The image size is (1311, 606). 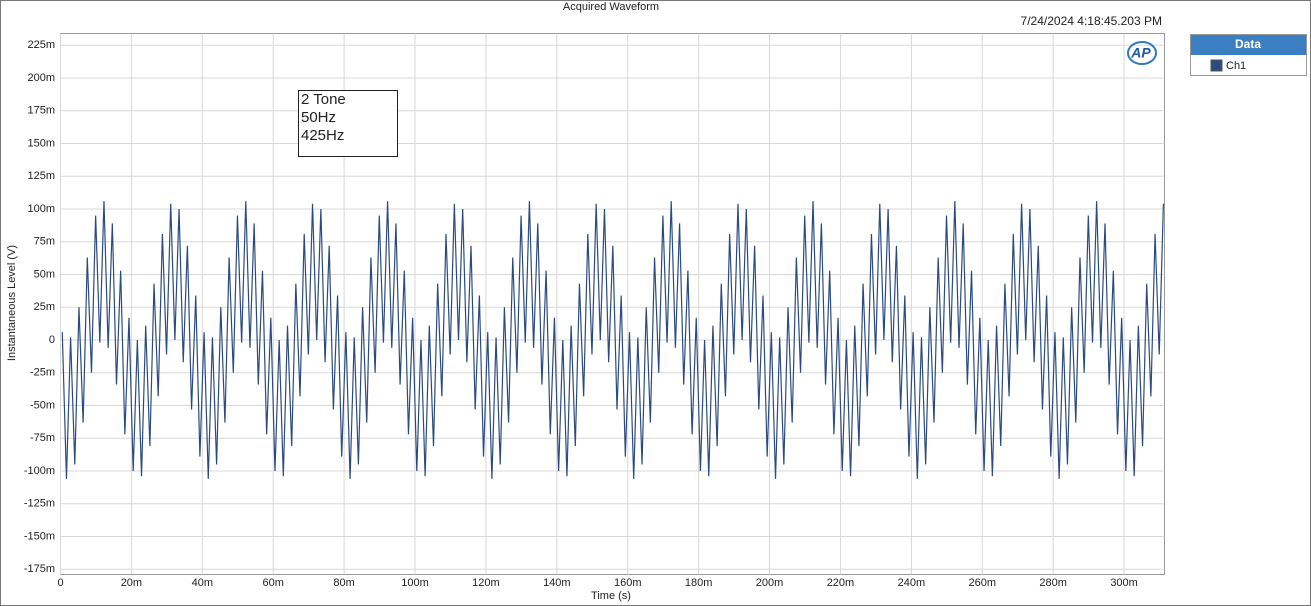 I want to click on annotation-frame, so click(x=348, y=123).